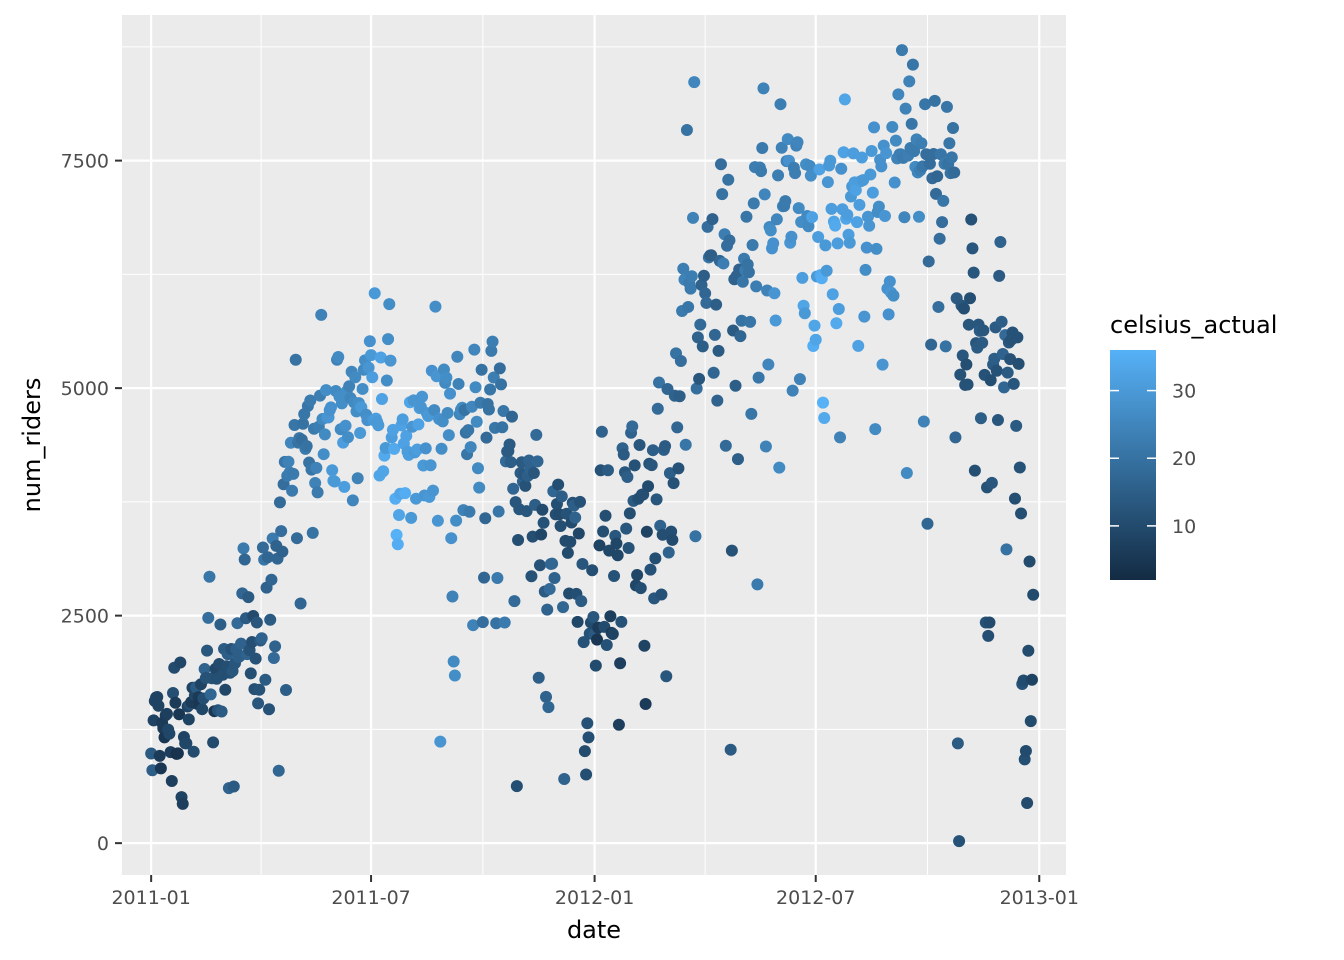  Describe the element at coordinates (1184, 459) in the screenshot. I see `legend-tick-label: 20` at that location.